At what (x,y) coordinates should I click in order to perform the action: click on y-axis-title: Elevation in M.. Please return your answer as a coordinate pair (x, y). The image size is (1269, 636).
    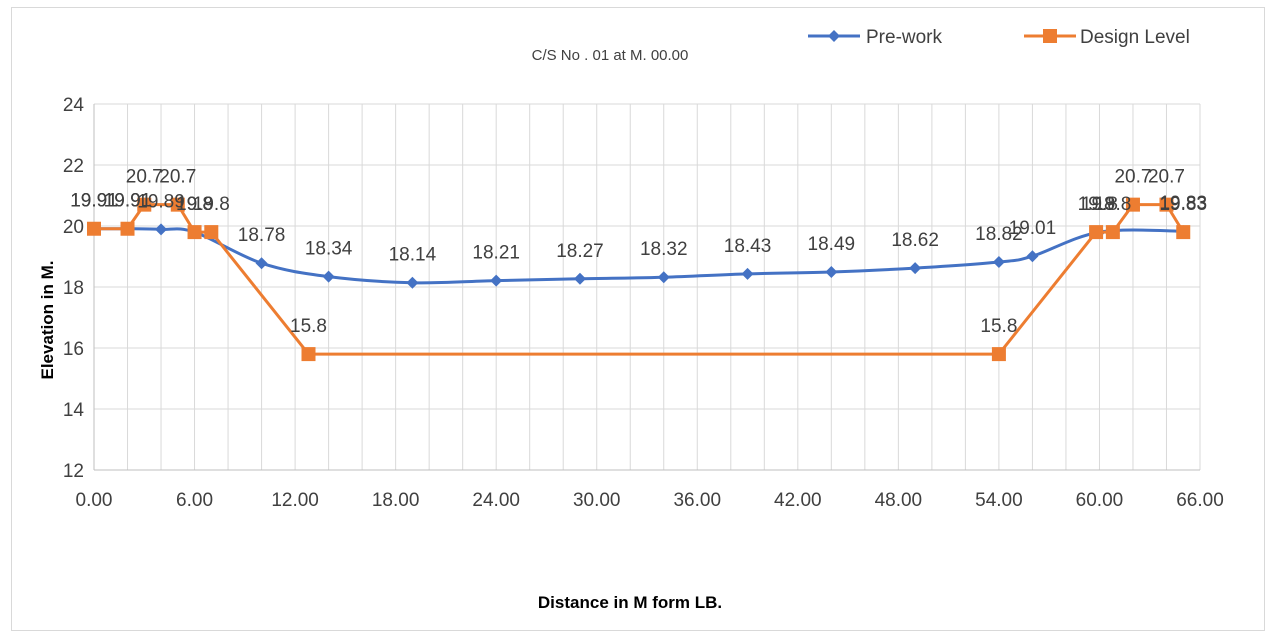
    Looking at the image, I should click on (47, 319).